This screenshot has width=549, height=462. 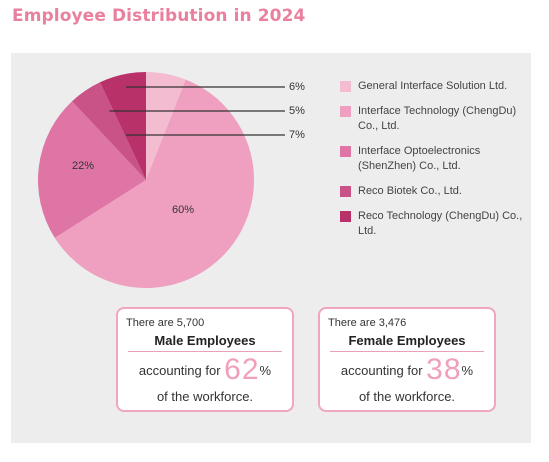 What do you see at coordinates (297, 111) in the screenshot?
I see `callout-label-reco-biotek: 5%` at bounding box center [297, 111].